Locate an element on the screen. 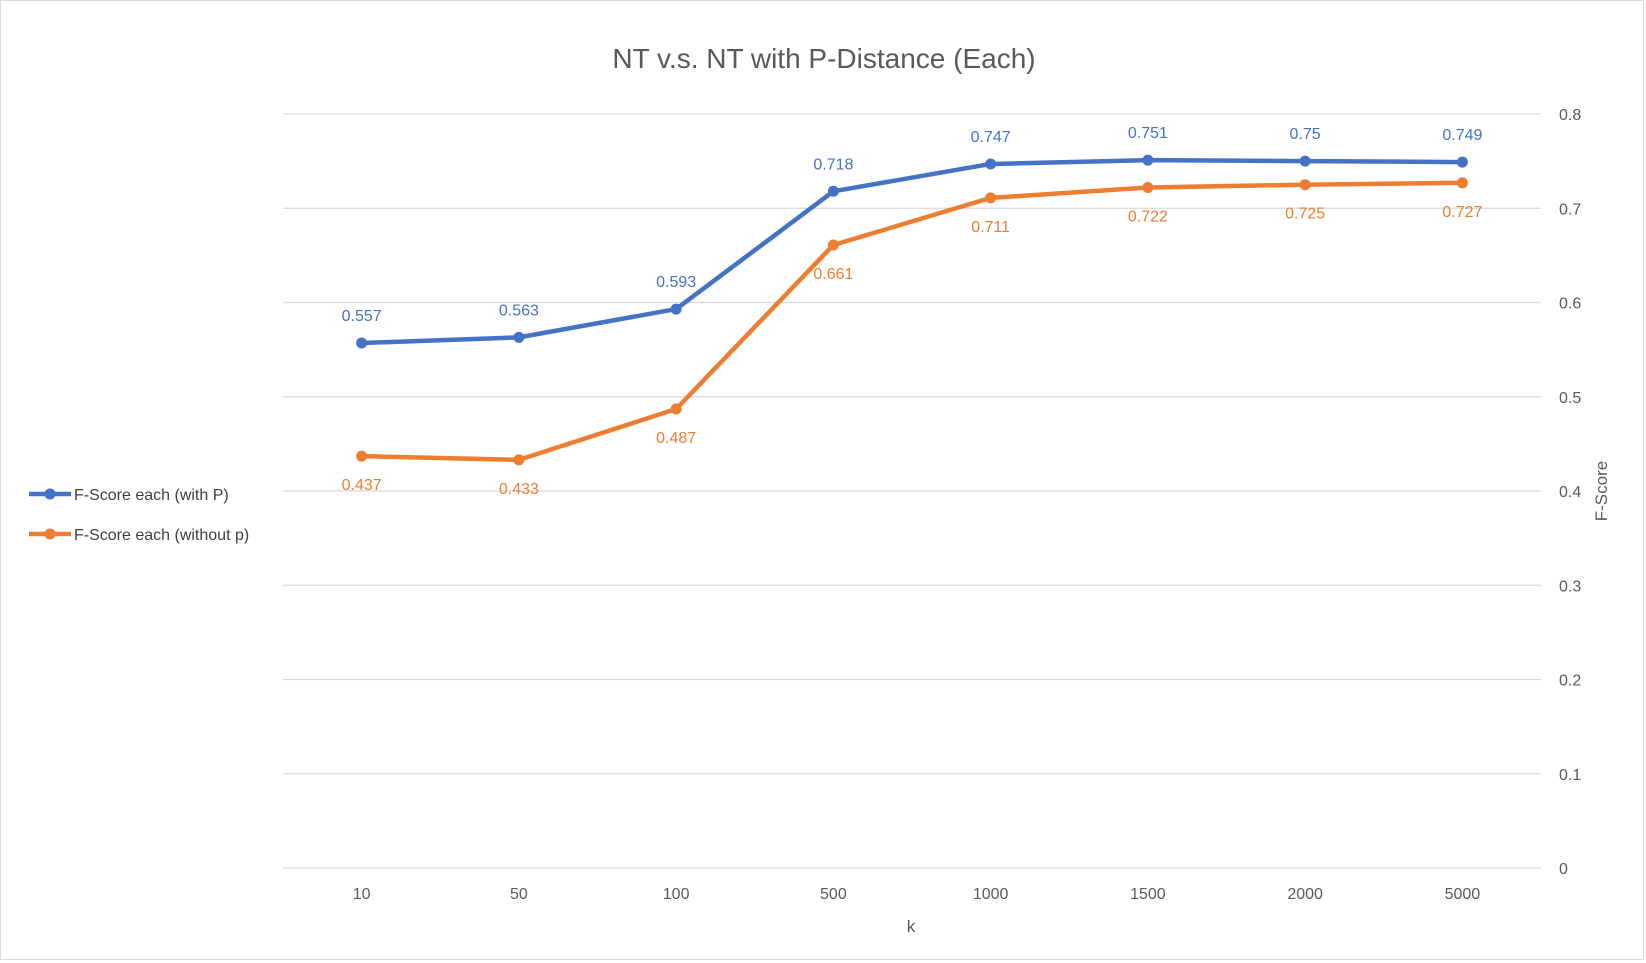 The image size is (1646, 963). x-tick-label: 5000 is located at coordinates (1463, 894).